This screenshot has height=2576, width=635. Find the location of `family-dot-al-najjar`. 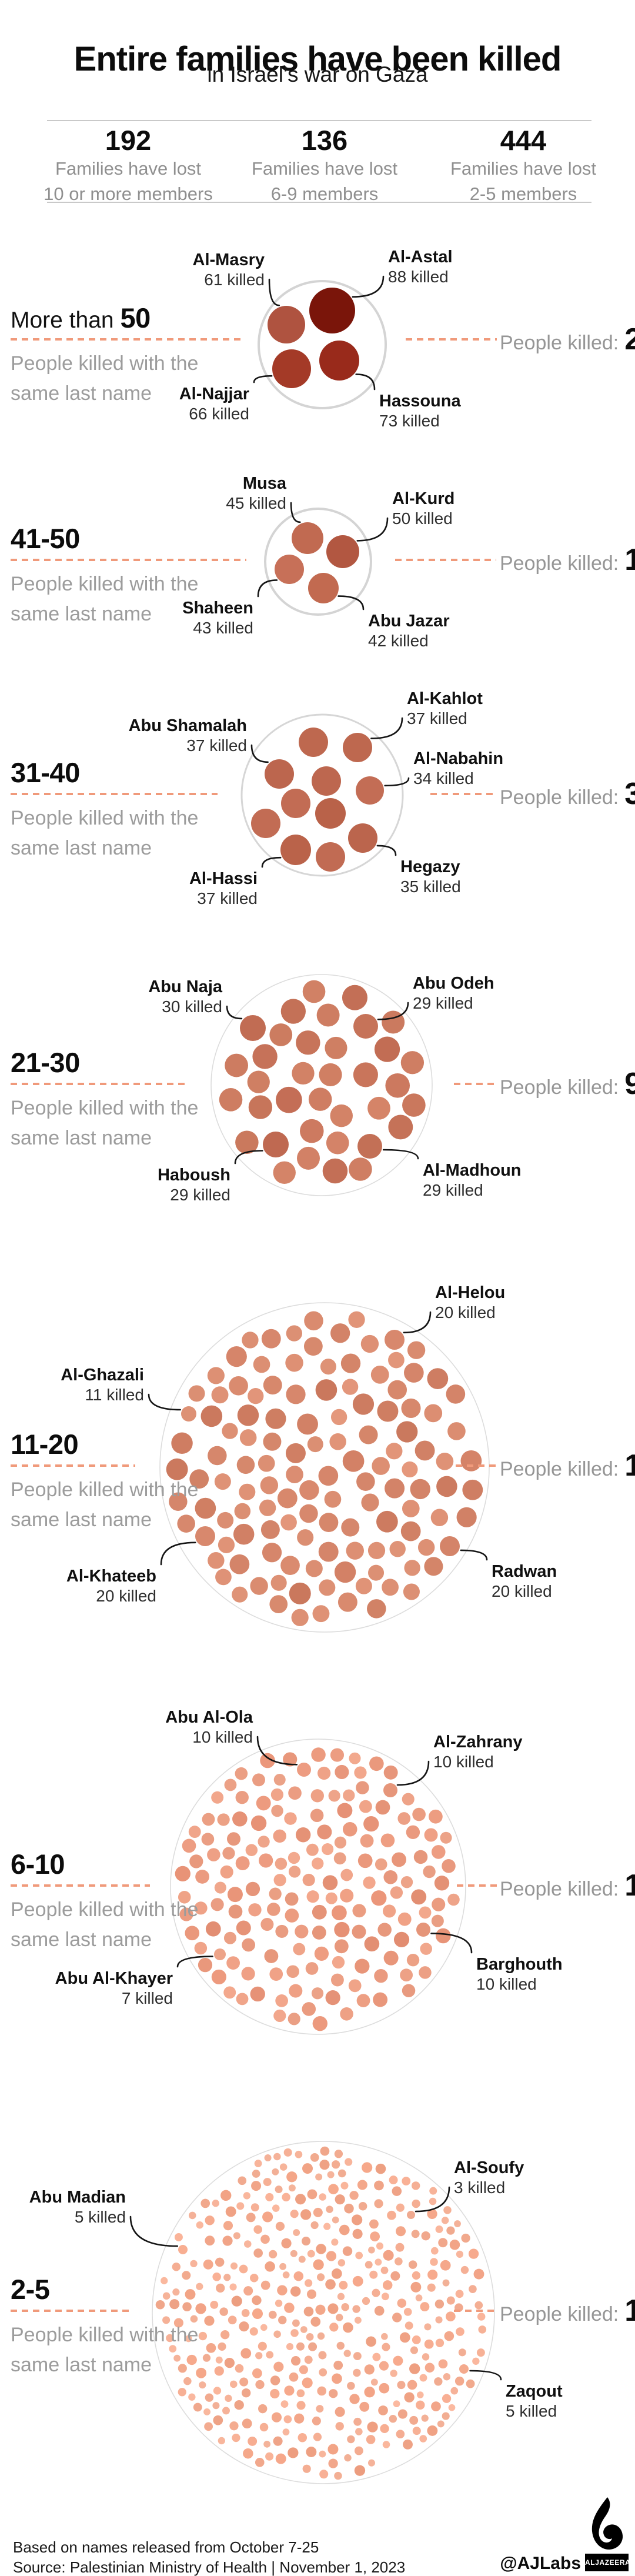

family-dot-al-najjar is located at coordinates (291, 368).